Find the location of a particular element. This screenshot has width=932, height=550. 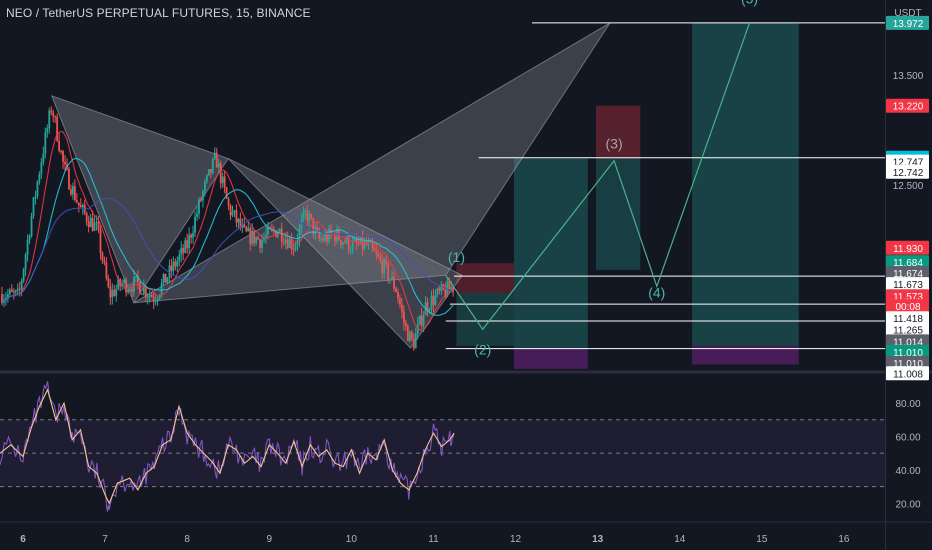

price-tag: 13.220 is located at coordinates (907, 105).